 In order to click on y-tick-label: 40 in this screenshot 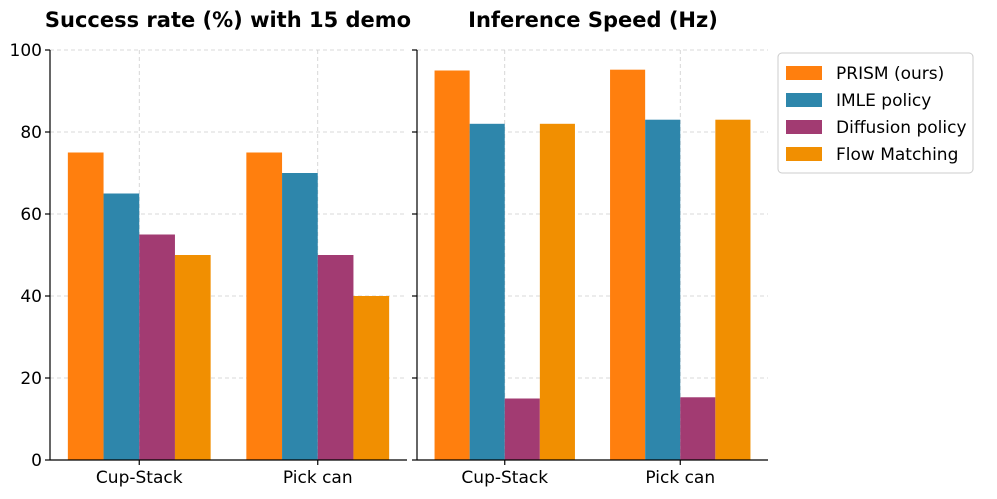, I will do `click(31, 297)`.